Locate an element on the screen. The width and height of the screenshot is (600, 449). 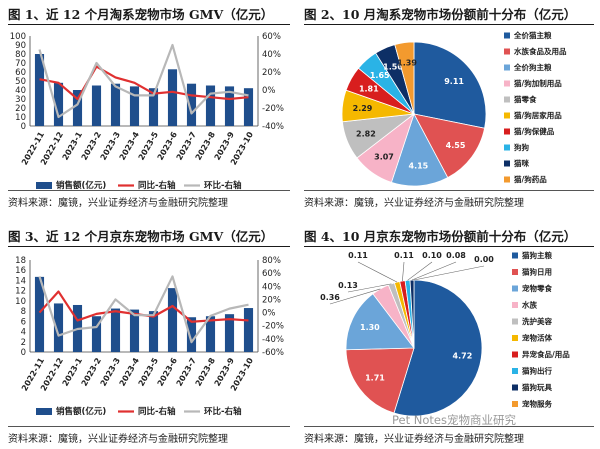
slice-label: 1.81 is located at coordinates (369, 89).